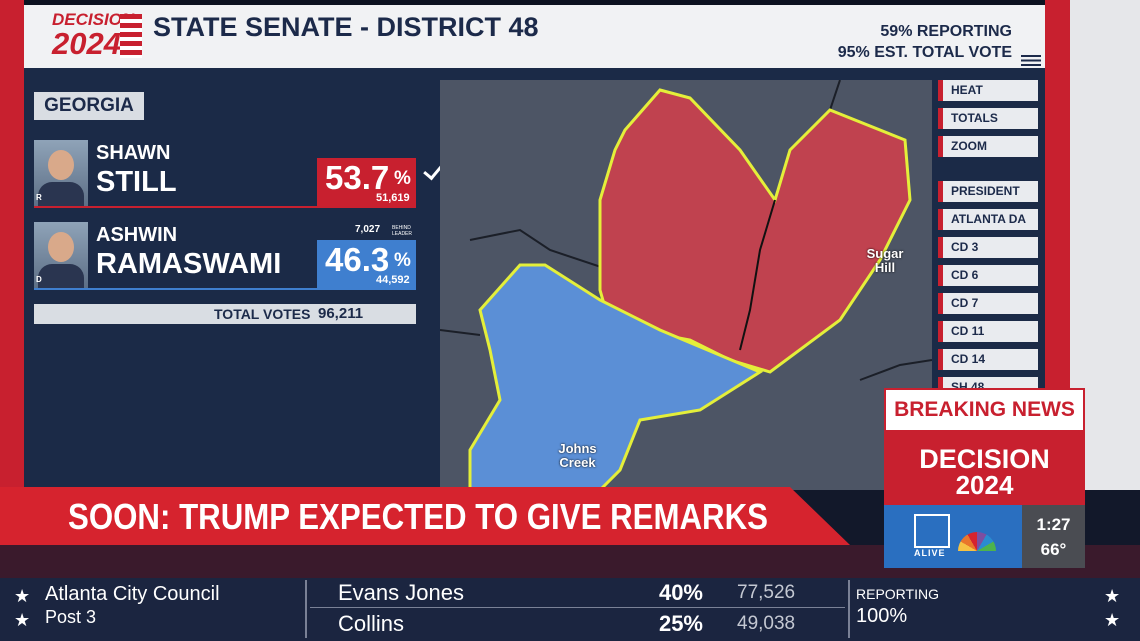  I want to click on time: 1:27, so click(1053, 524).